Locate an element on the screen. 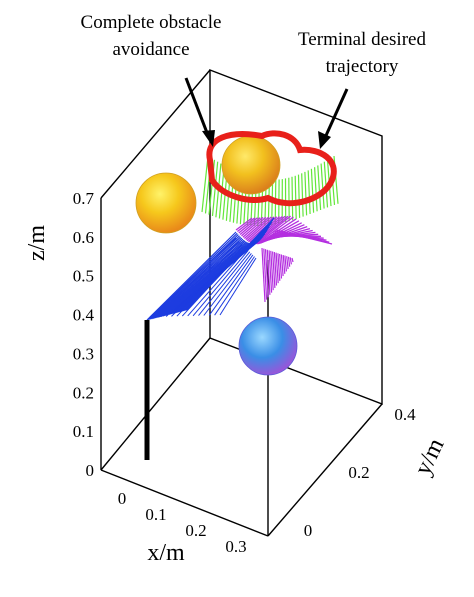 The width and height of the screenshot is (474, 597). y-axis-ticks: 0 0.2 0.4 is located at coordinates (360, 472).